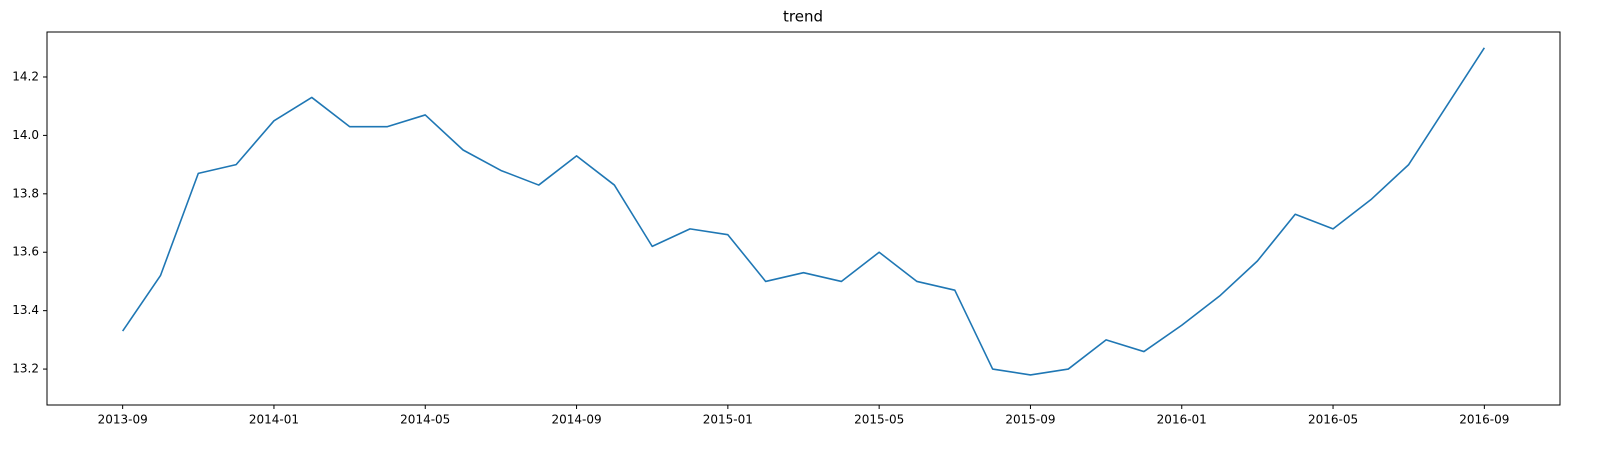 This screenshot has height=451, width=1610. I want to click on x-tick-label: 2014-01, so click(274, 420).